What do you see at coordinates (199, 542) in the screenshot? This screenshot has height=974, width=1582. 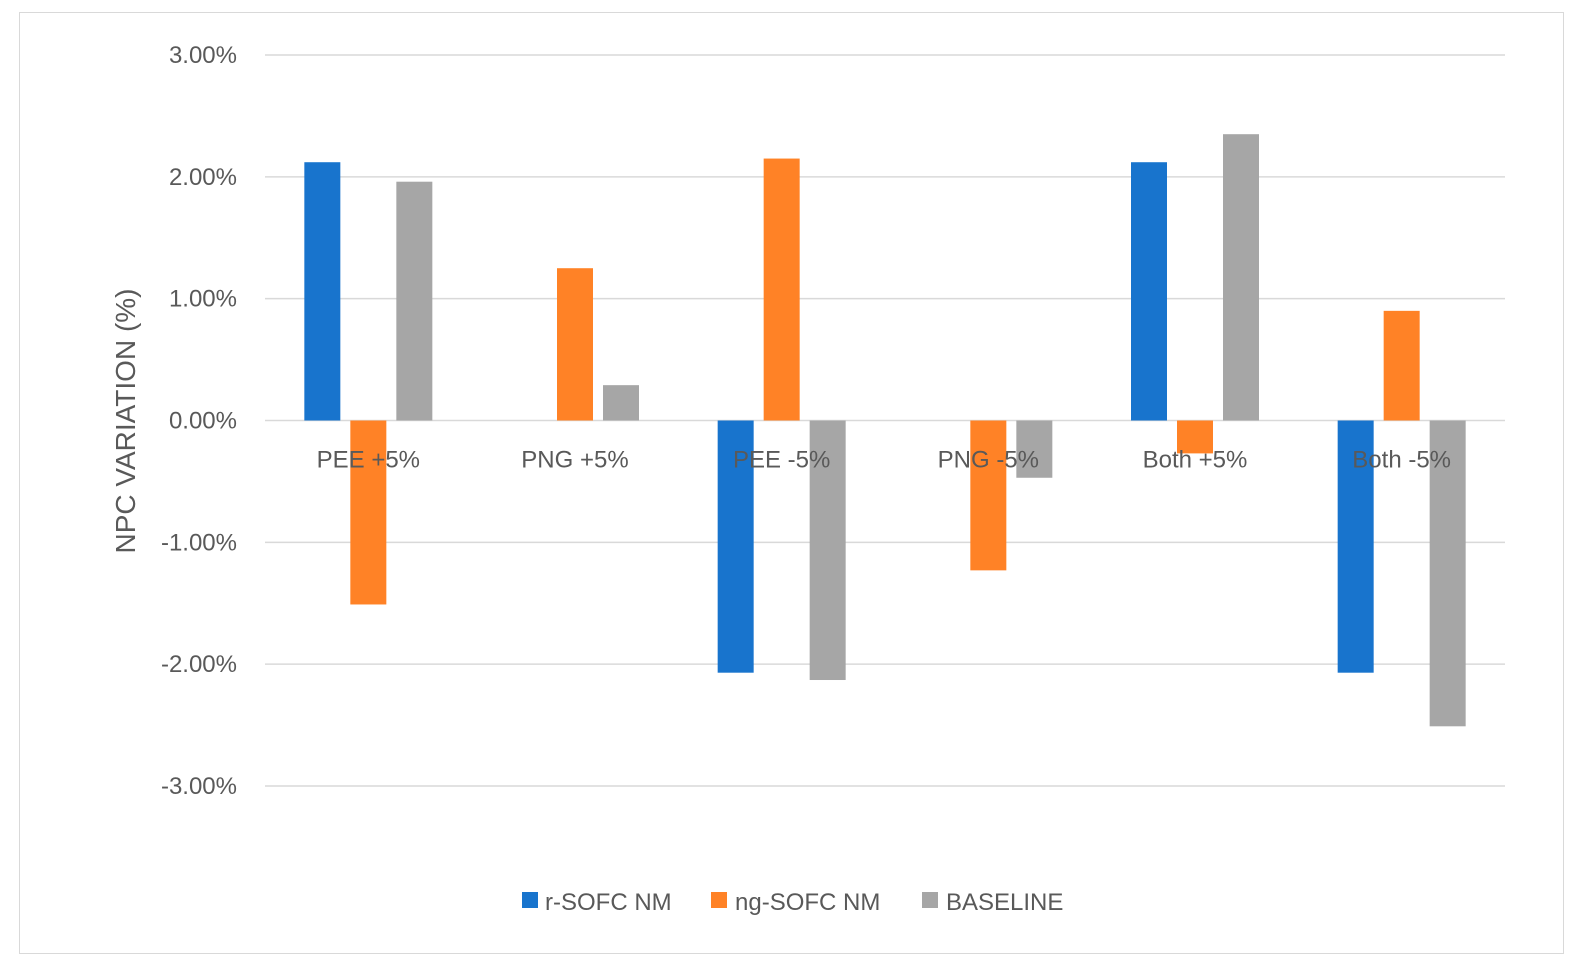 I see `y-tick-label: -1.00%` at bounding box center [199, 542].